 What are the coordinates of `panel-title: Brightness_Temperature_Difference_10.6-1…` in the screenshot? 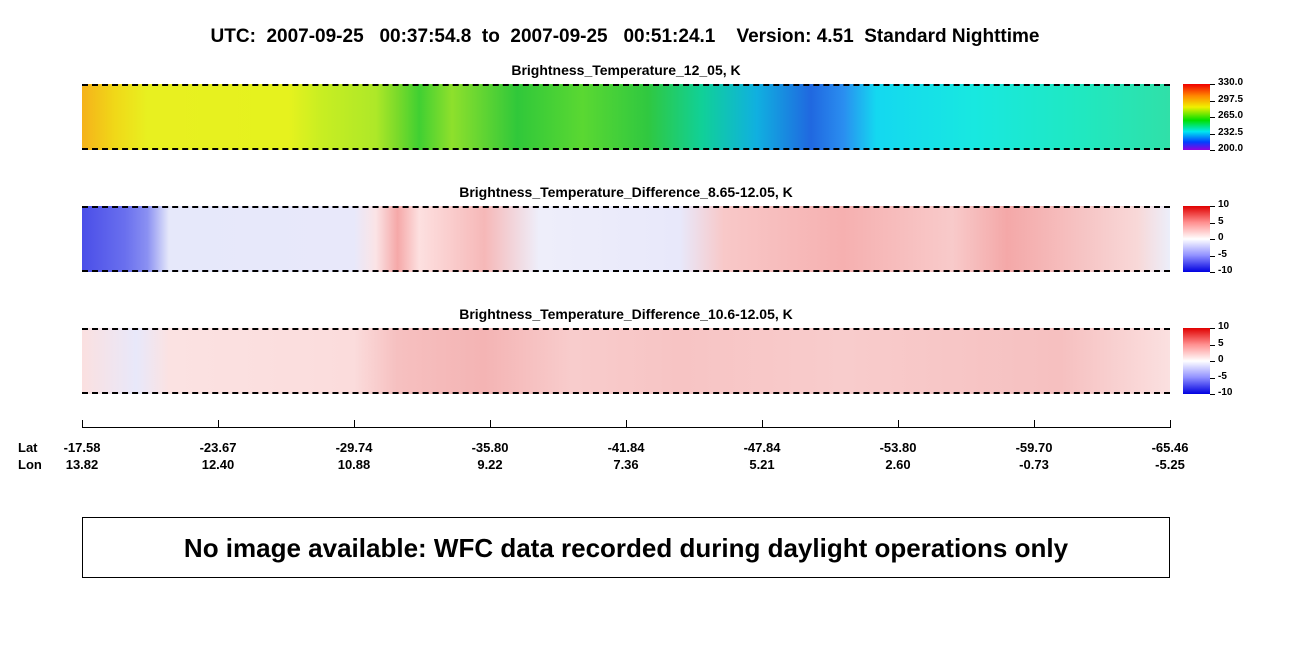 It's located at (626, 314).